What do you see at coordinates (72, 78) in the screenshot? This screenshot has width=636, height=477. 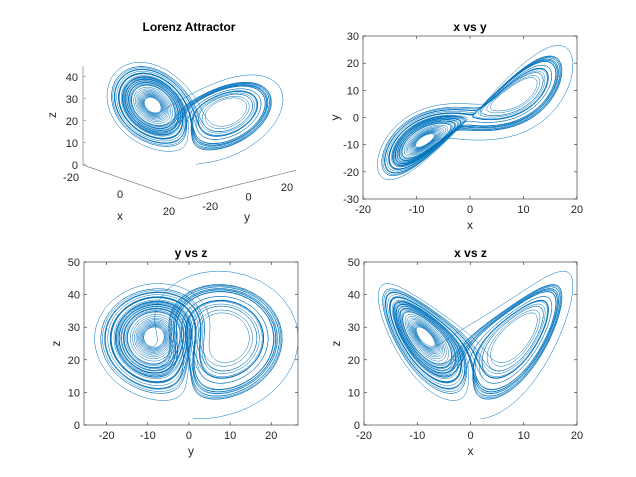 I see `z-tick-label: 40` at bounding box center [72, 78].